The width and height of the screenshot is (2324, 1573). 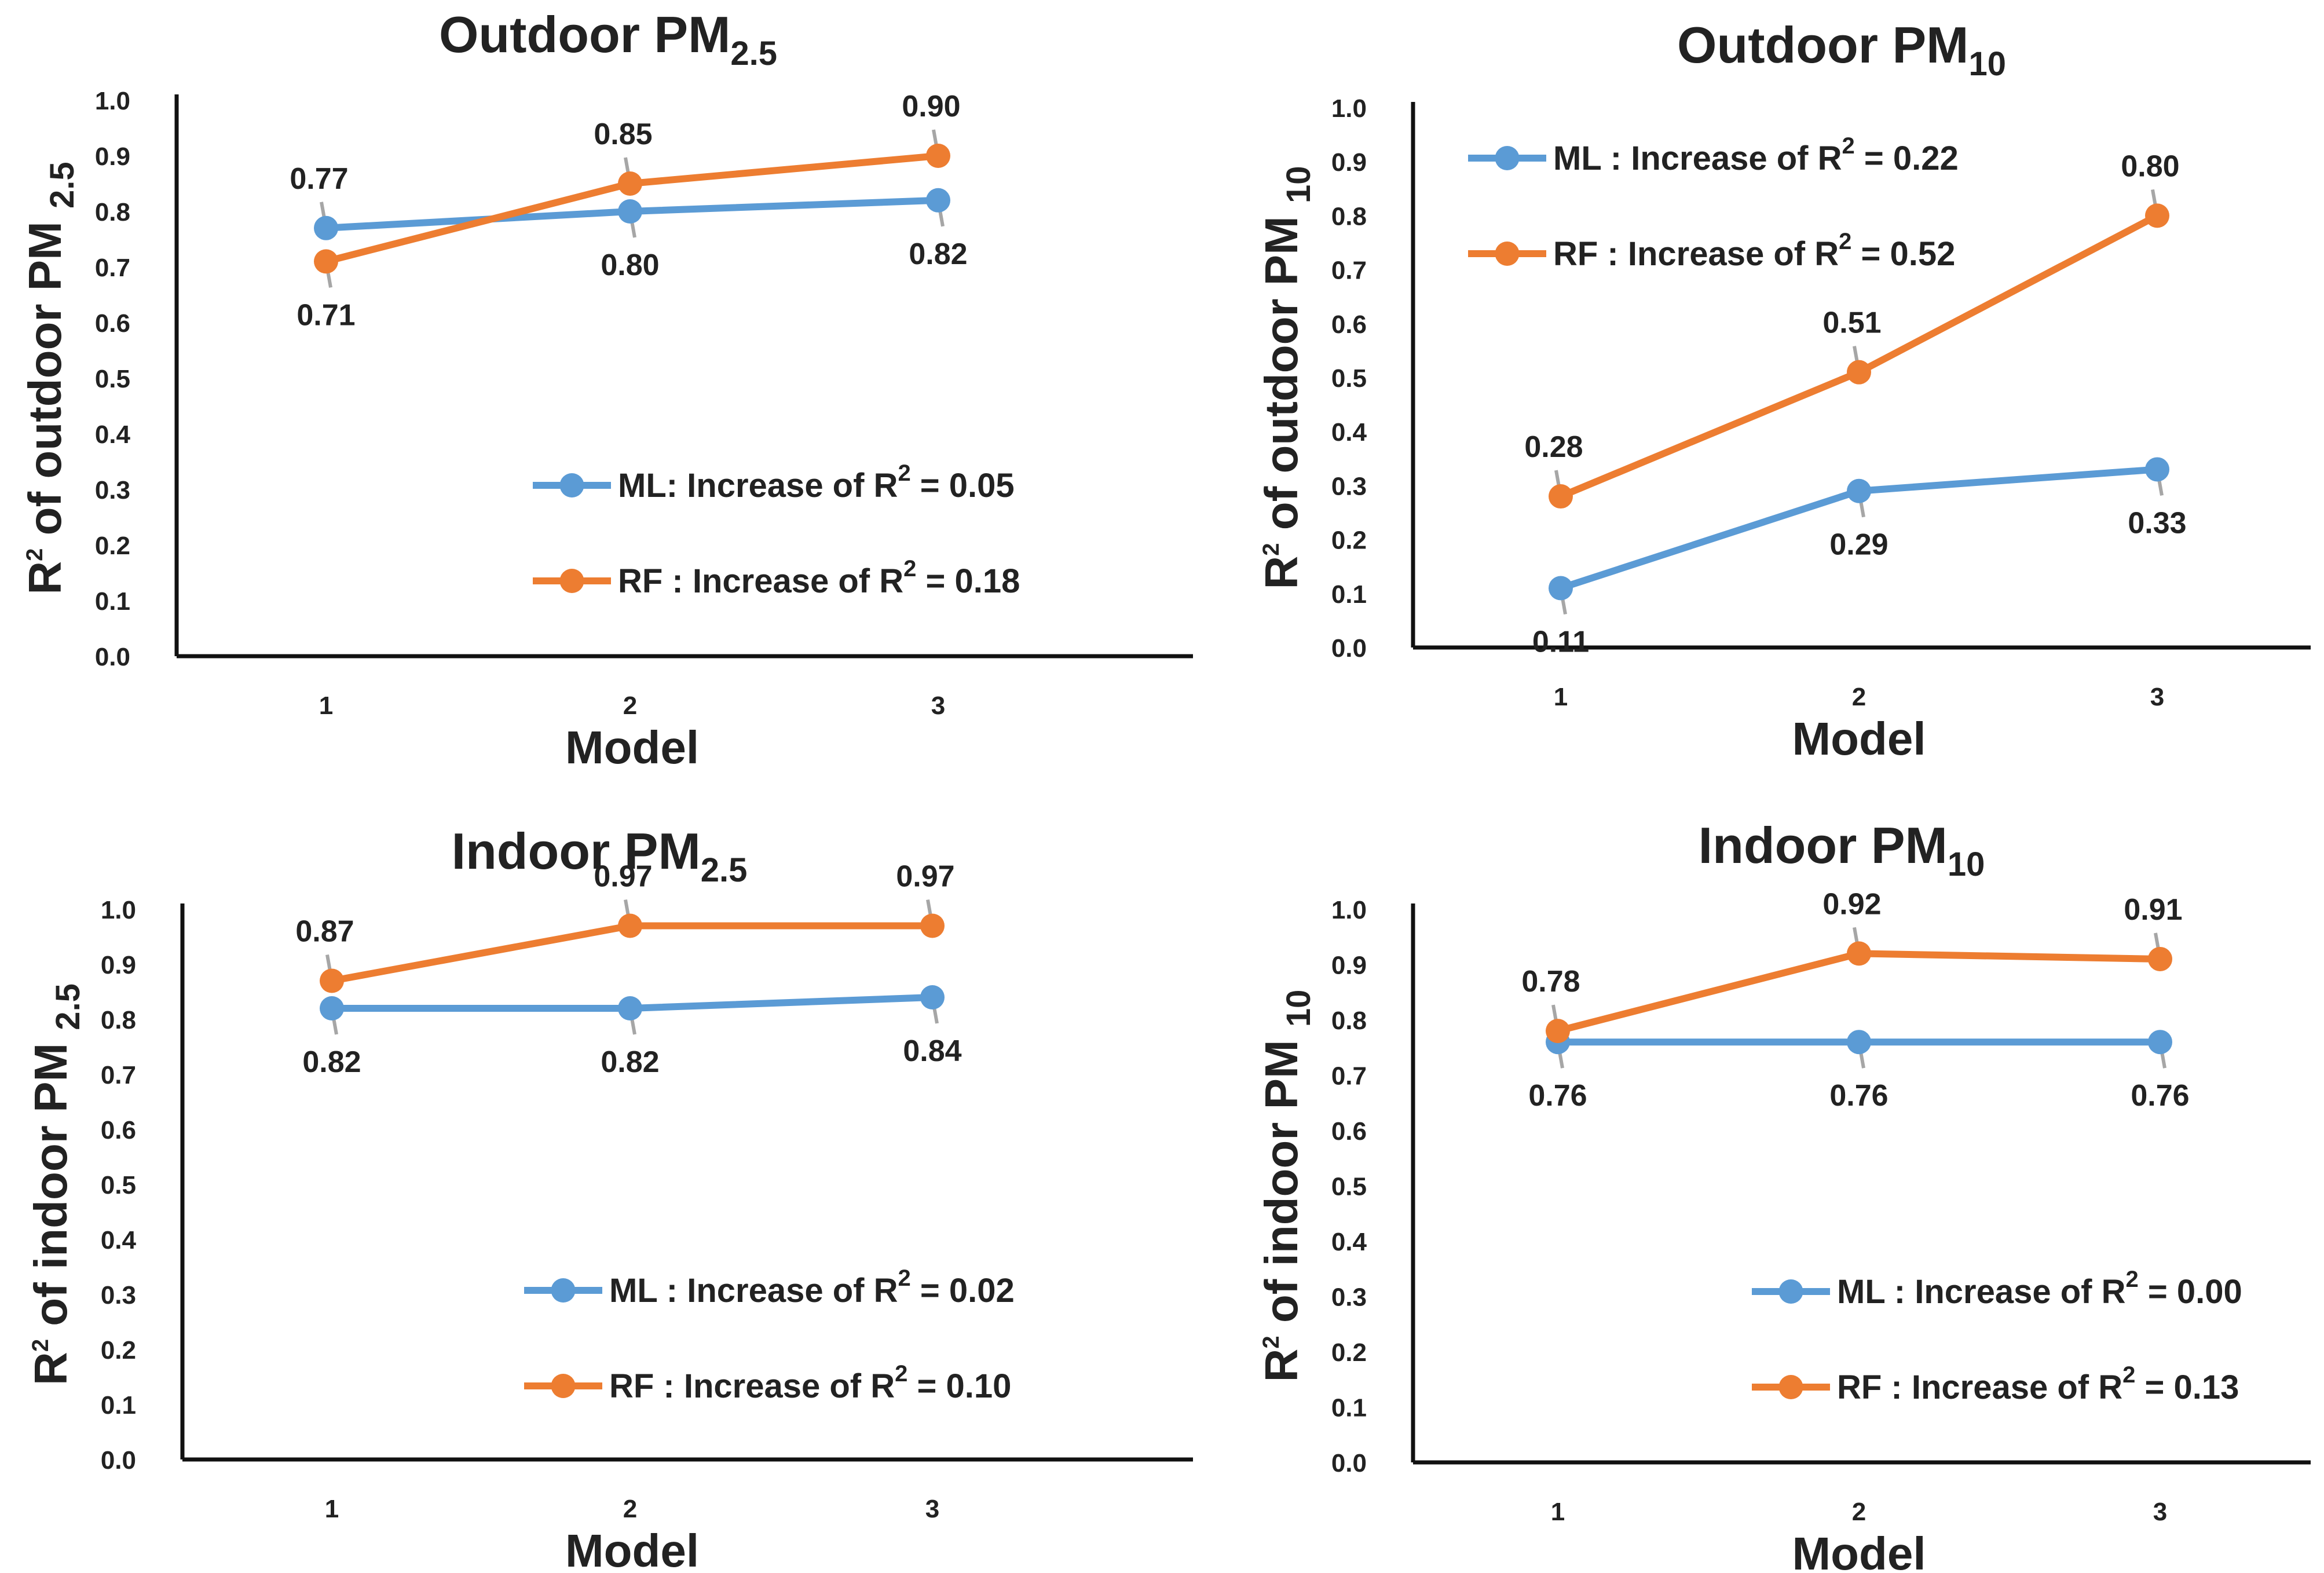 What do you see at coordinates (1560, 642) in the screenshot?
I see `data-label: 0.11` at bounding box center [1560, 642].